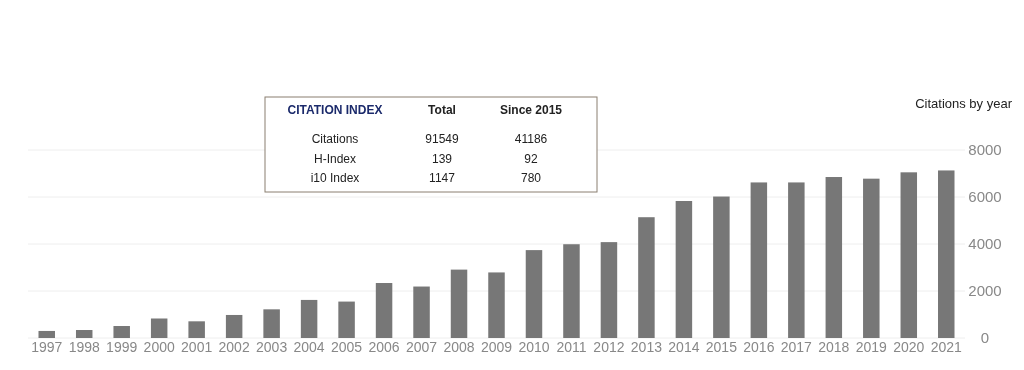 This screenshot has width=1024, height=370. I want to click on text: 91549, so click(442, 139).